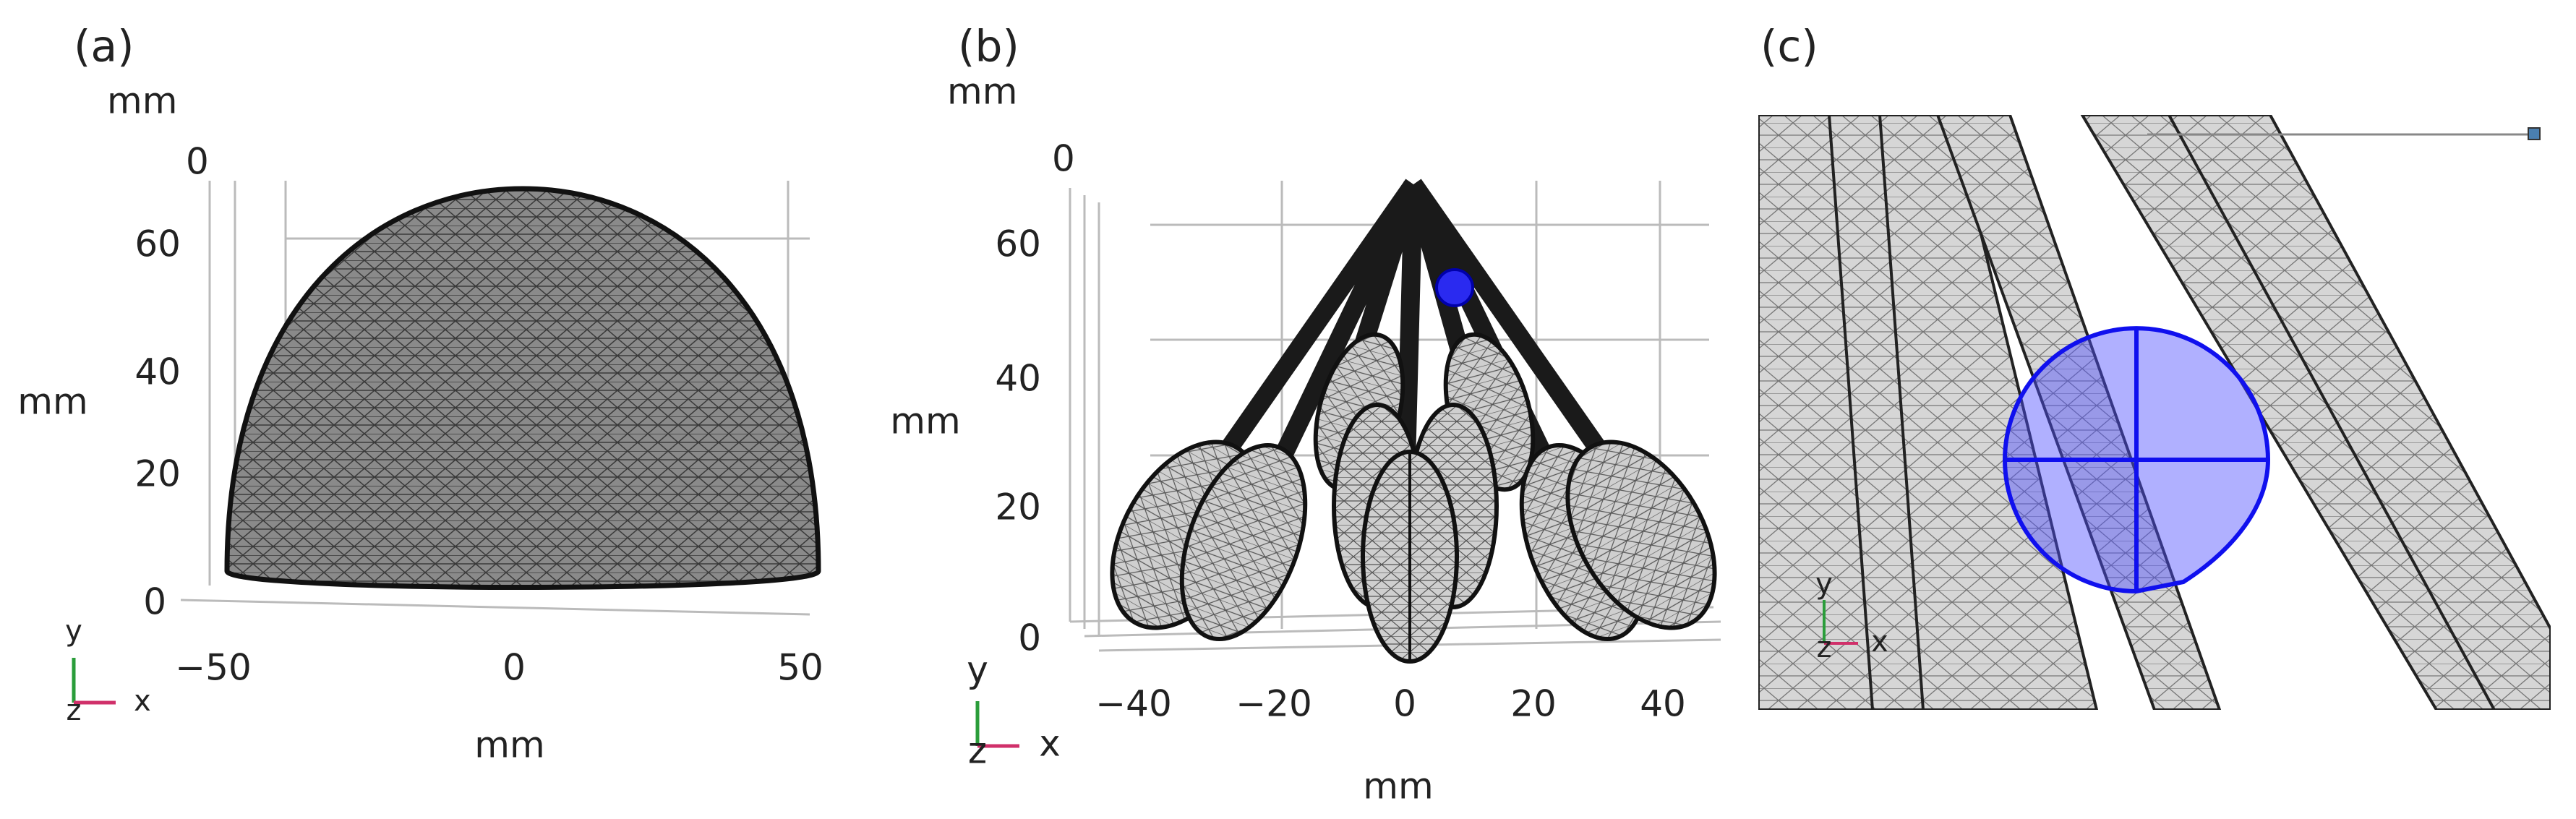  Describe the element at coordinates (989, 47) in the screenshot. I see `panel-label: (b)` at that location.